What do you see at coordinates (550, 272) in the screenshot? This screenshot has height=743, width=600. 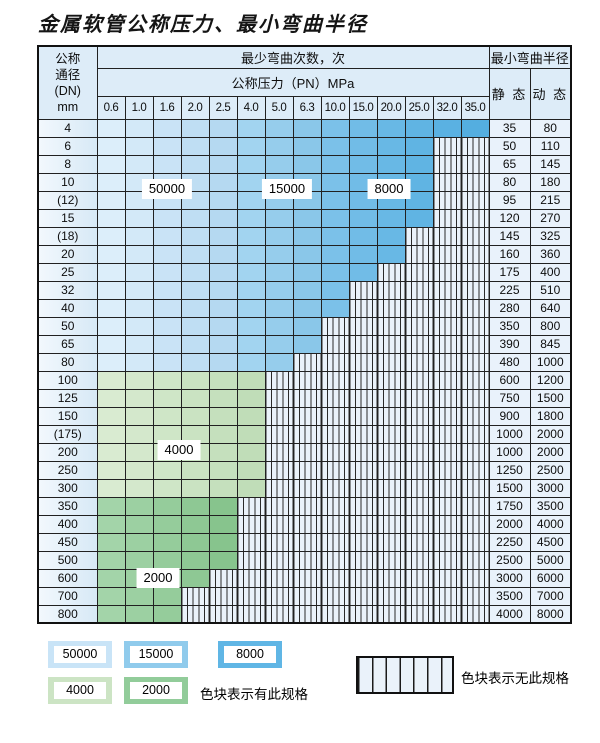 I see `dynamic-cell: 400` at bounding box center [550, 272].